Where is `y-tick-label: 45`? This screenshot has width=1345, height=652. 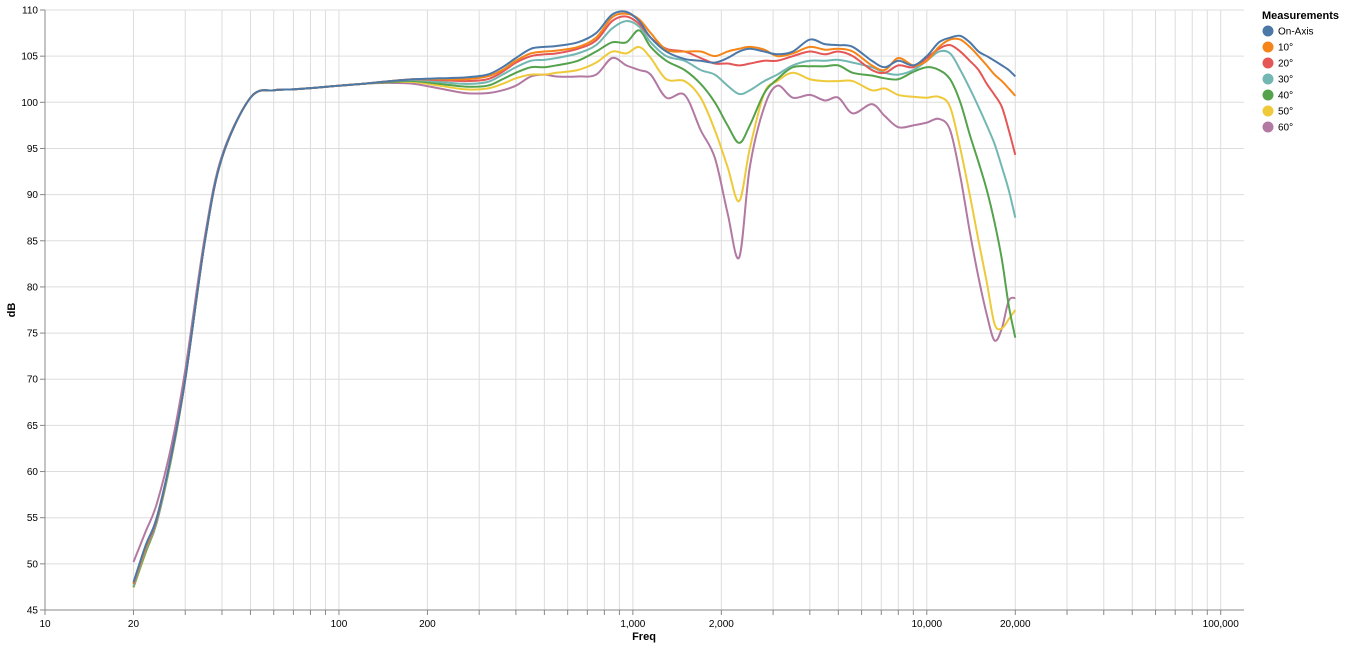 y-tick-label: 45 is located at coordinates (33, 611).